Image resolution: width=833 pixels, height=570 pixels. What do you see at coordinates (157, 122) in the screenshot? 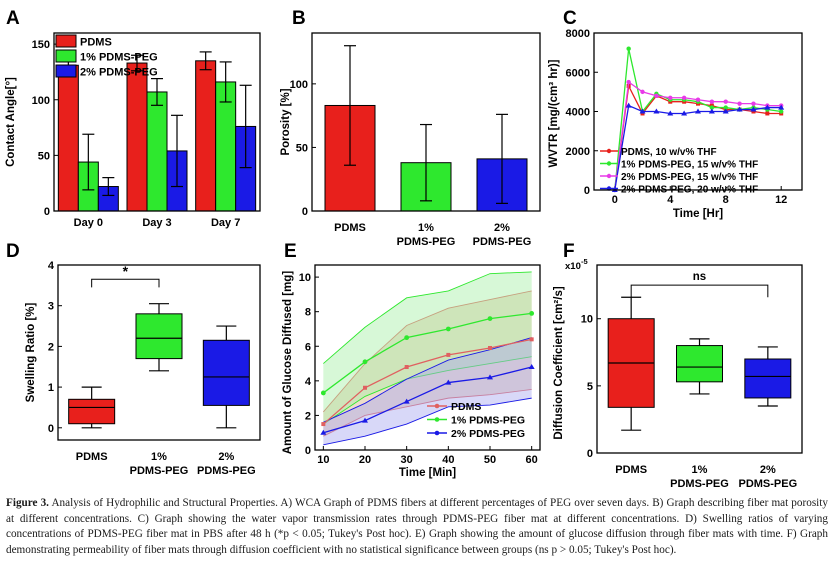
I see `panel-a-frame` at bounding box center [157, 122].